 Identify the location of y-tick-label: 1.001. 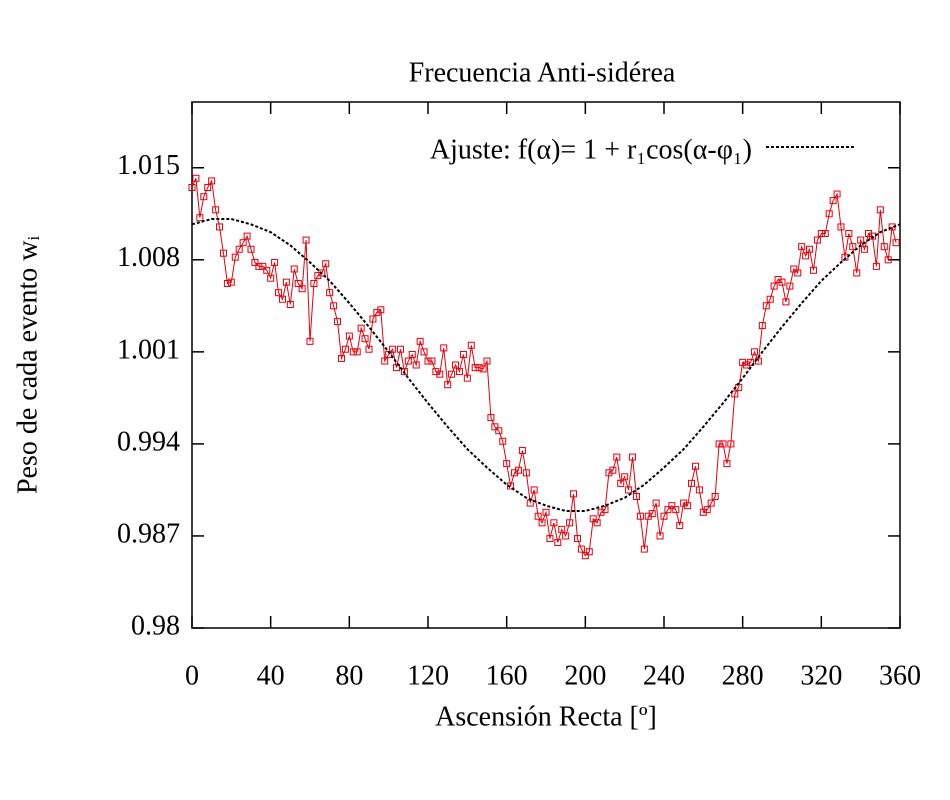
(148, 349).